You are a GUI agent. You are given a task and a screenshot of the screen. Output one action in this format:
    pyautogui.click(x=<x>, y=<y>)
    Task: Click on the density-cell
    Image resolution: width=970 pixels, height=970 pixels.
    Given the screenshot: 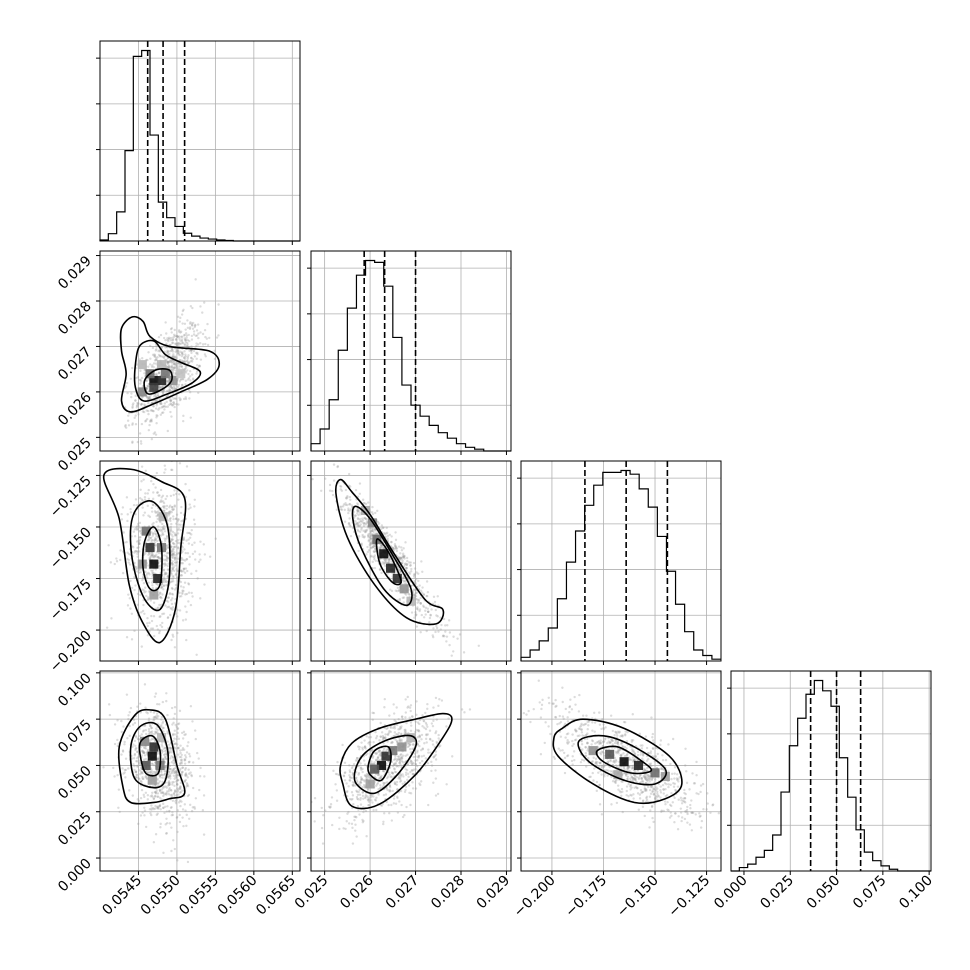 What is the action you would take?
    pyautogui.click(x=391, y=568)
    